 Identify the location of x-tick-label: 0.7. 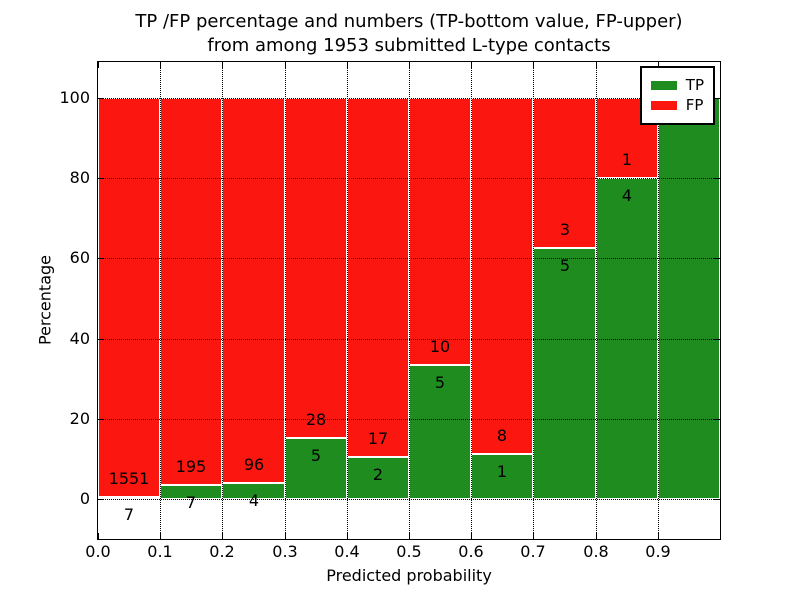
(533, 551).